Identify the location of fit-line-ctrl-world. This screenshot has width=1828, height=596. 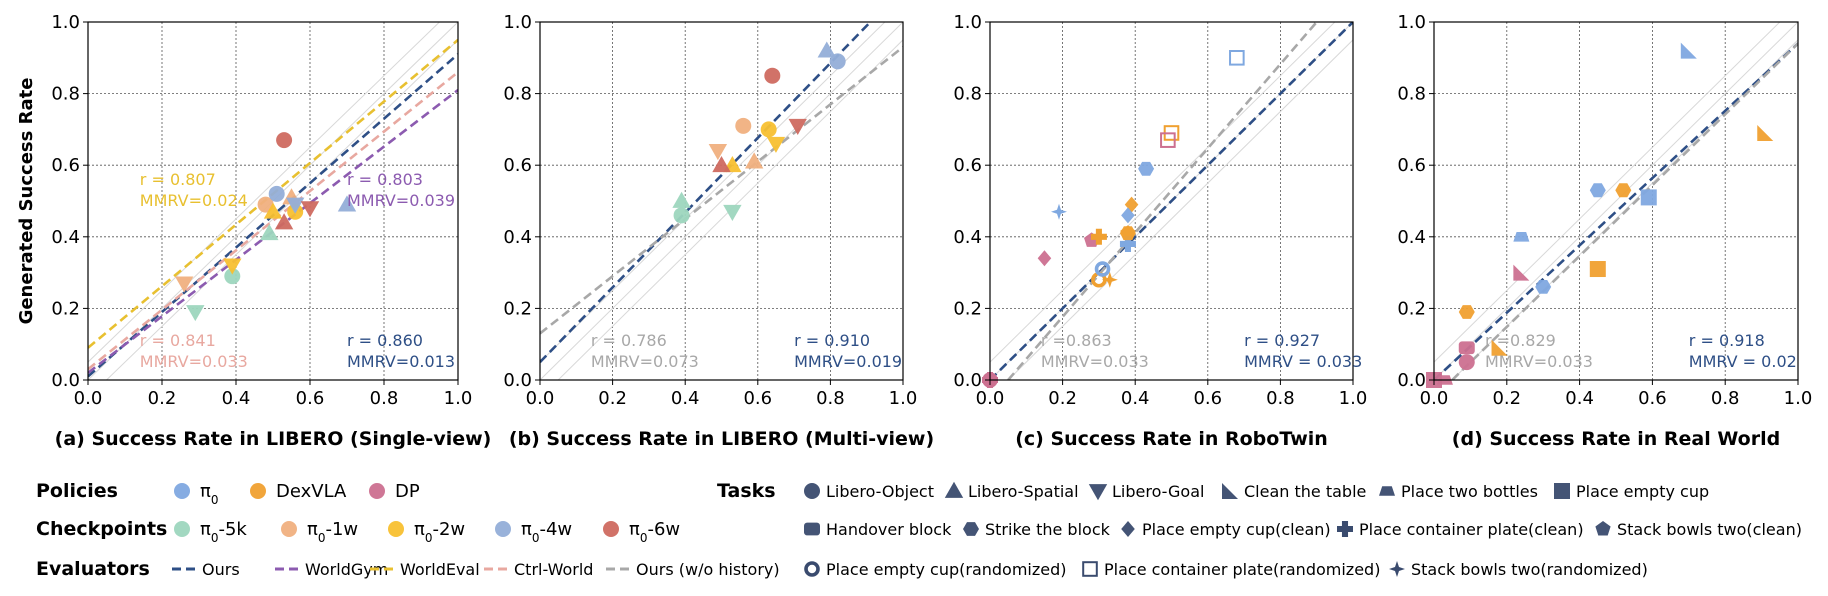
(273, 221).